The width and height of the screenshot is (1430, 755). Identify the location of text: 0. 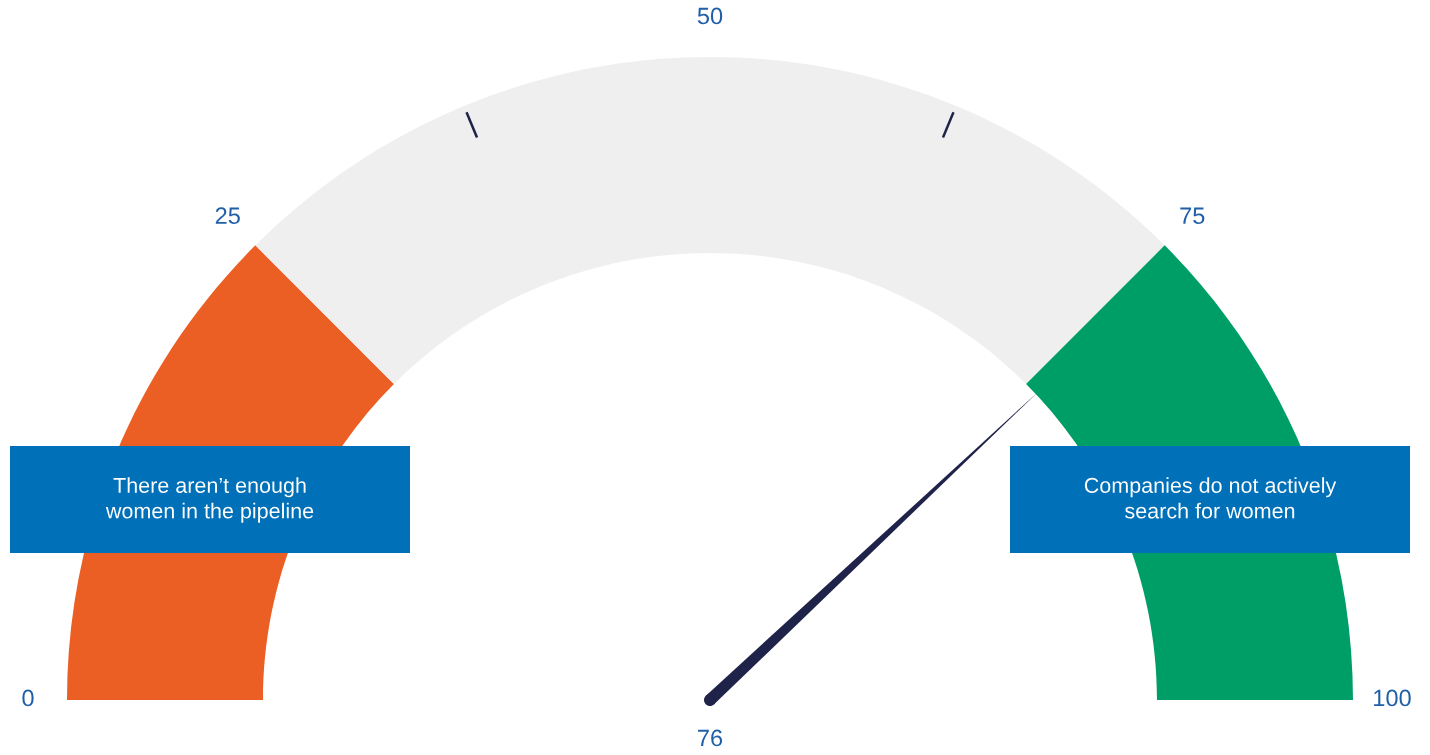
(28, 698).